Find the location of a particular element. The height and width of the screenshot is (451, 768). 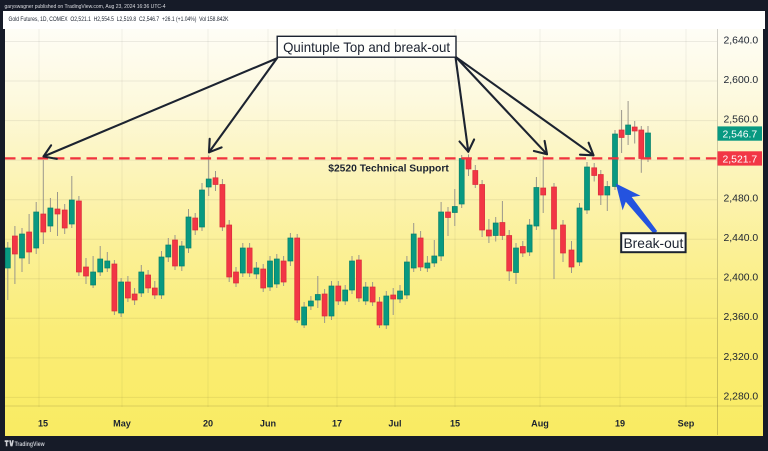

svg-text: 2,280.0 is located at coordinates (741, 396).